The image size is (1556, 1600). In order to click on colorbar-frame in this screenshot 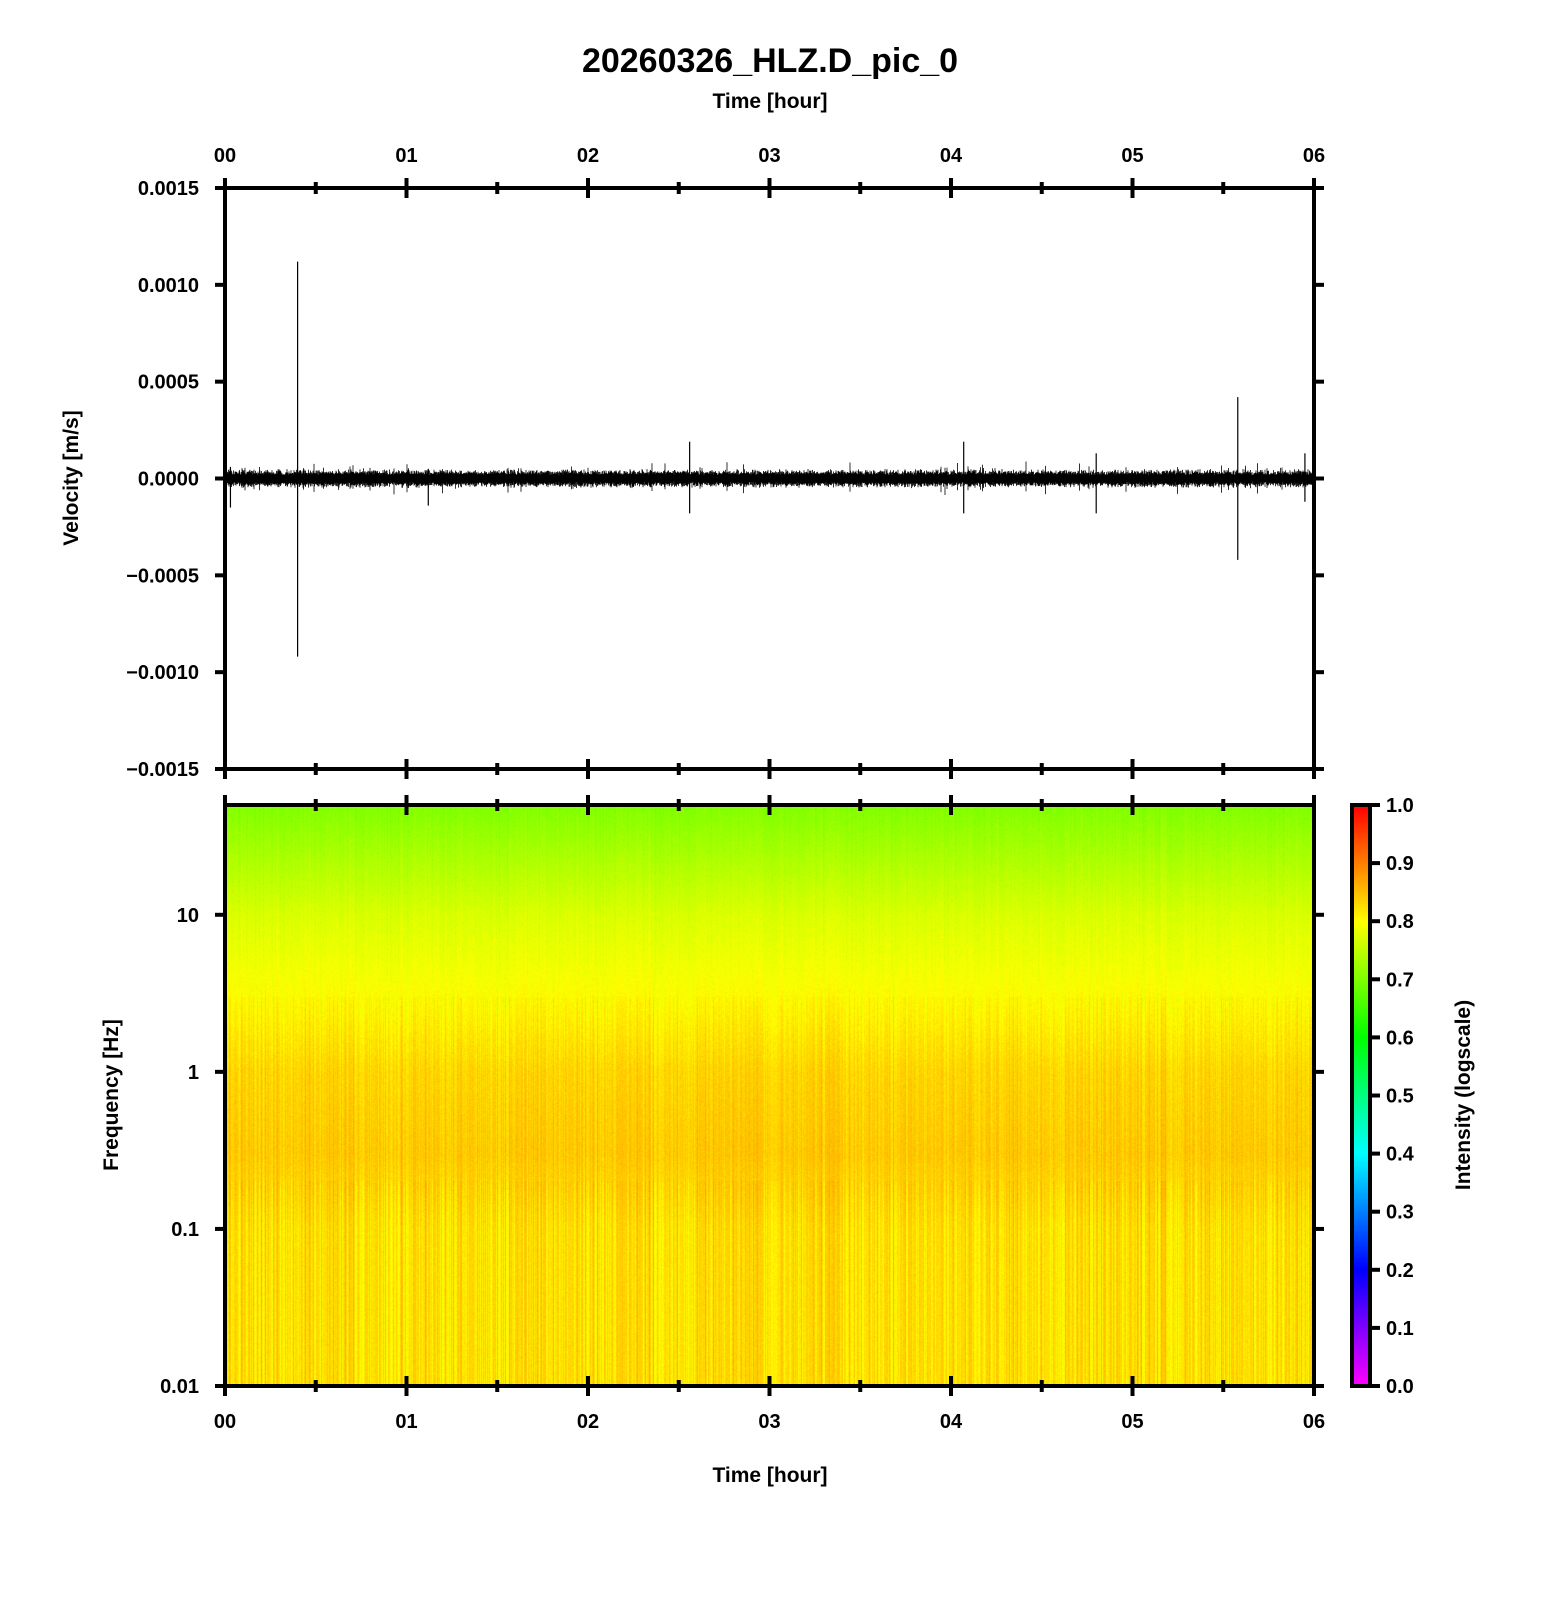, I will do `click(1361, 1095)`.